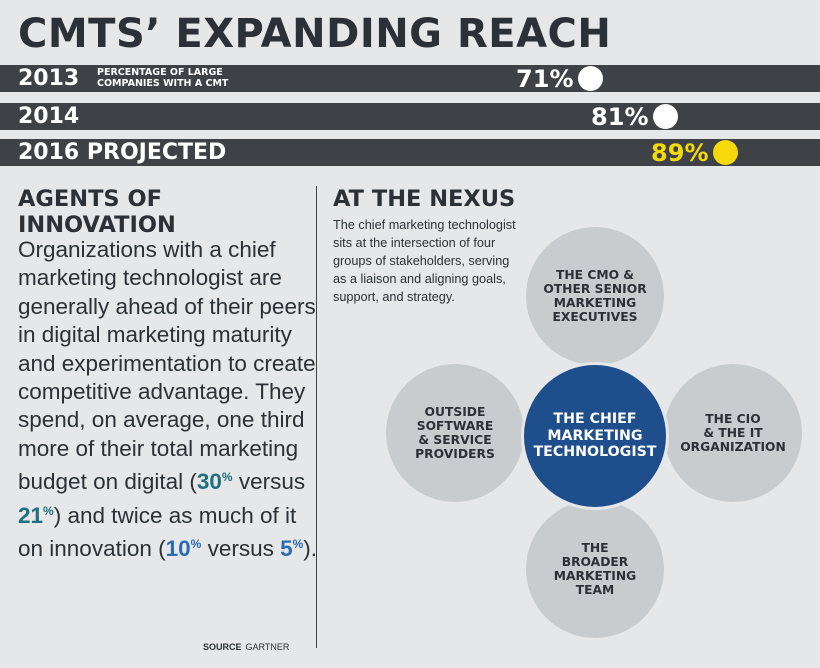 The height and width of the screenshot is (668, 820). Describe the element at coordinates (310, 549) in the screenshot. I see `body-text-3: ).` at that location.